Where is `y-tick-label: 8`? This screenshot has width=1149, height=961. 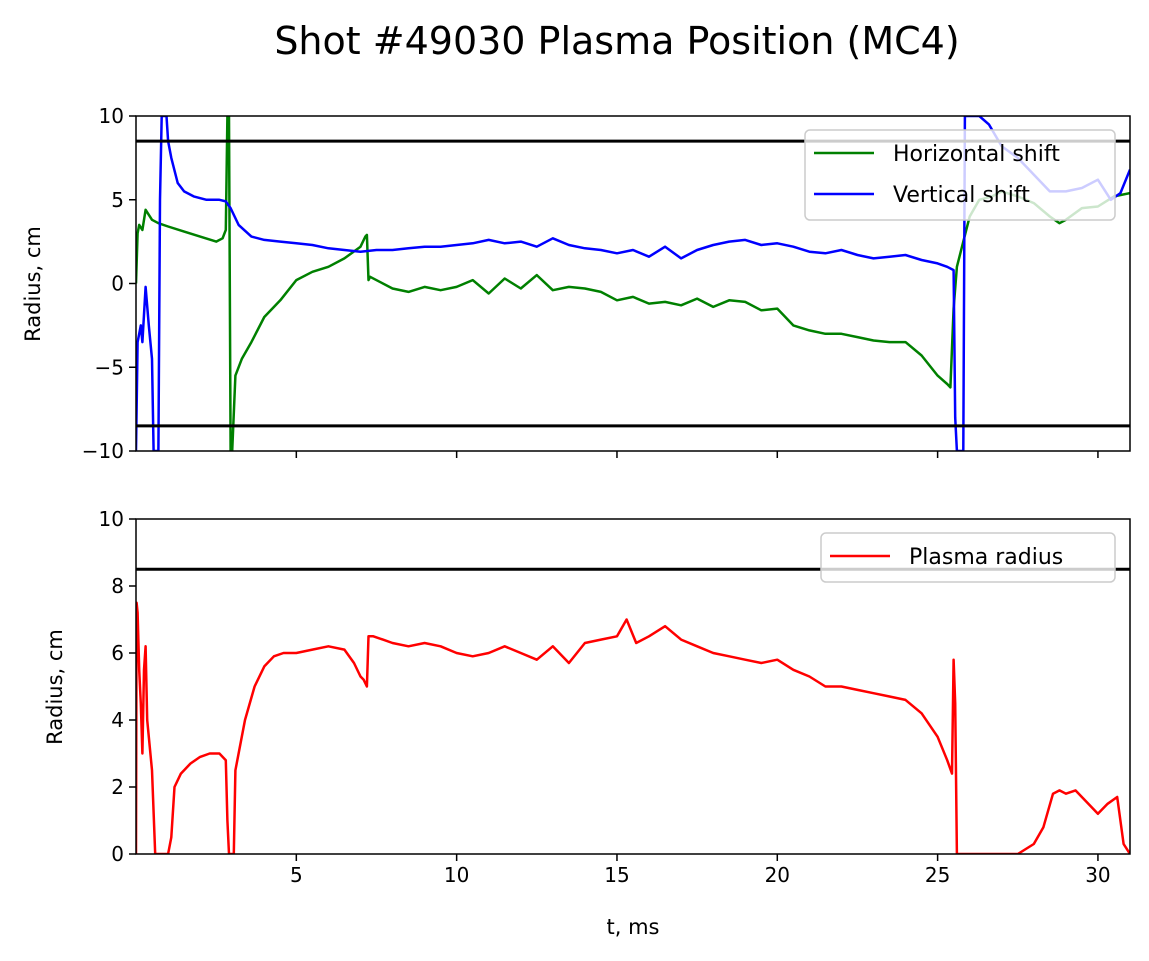 y-tick-label: 8 is located at coordinates (117, 586).